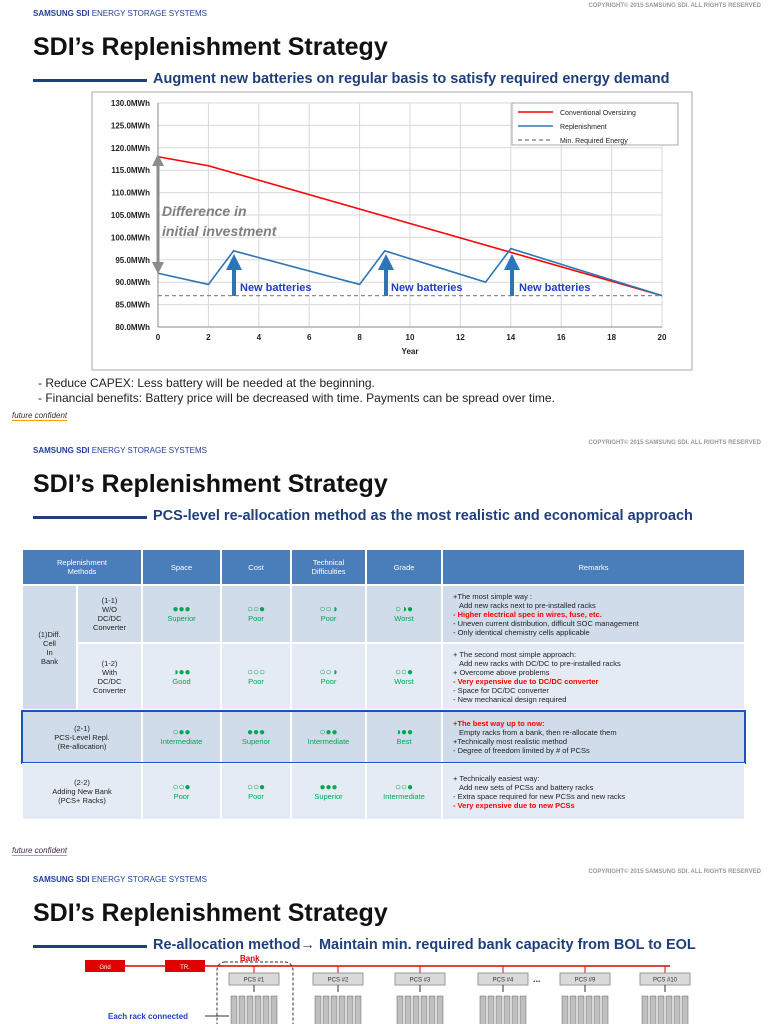 This screenshot has height=1024, width=768. I want to click on rating-cell: ○○○ Poor, so click(256, 676).